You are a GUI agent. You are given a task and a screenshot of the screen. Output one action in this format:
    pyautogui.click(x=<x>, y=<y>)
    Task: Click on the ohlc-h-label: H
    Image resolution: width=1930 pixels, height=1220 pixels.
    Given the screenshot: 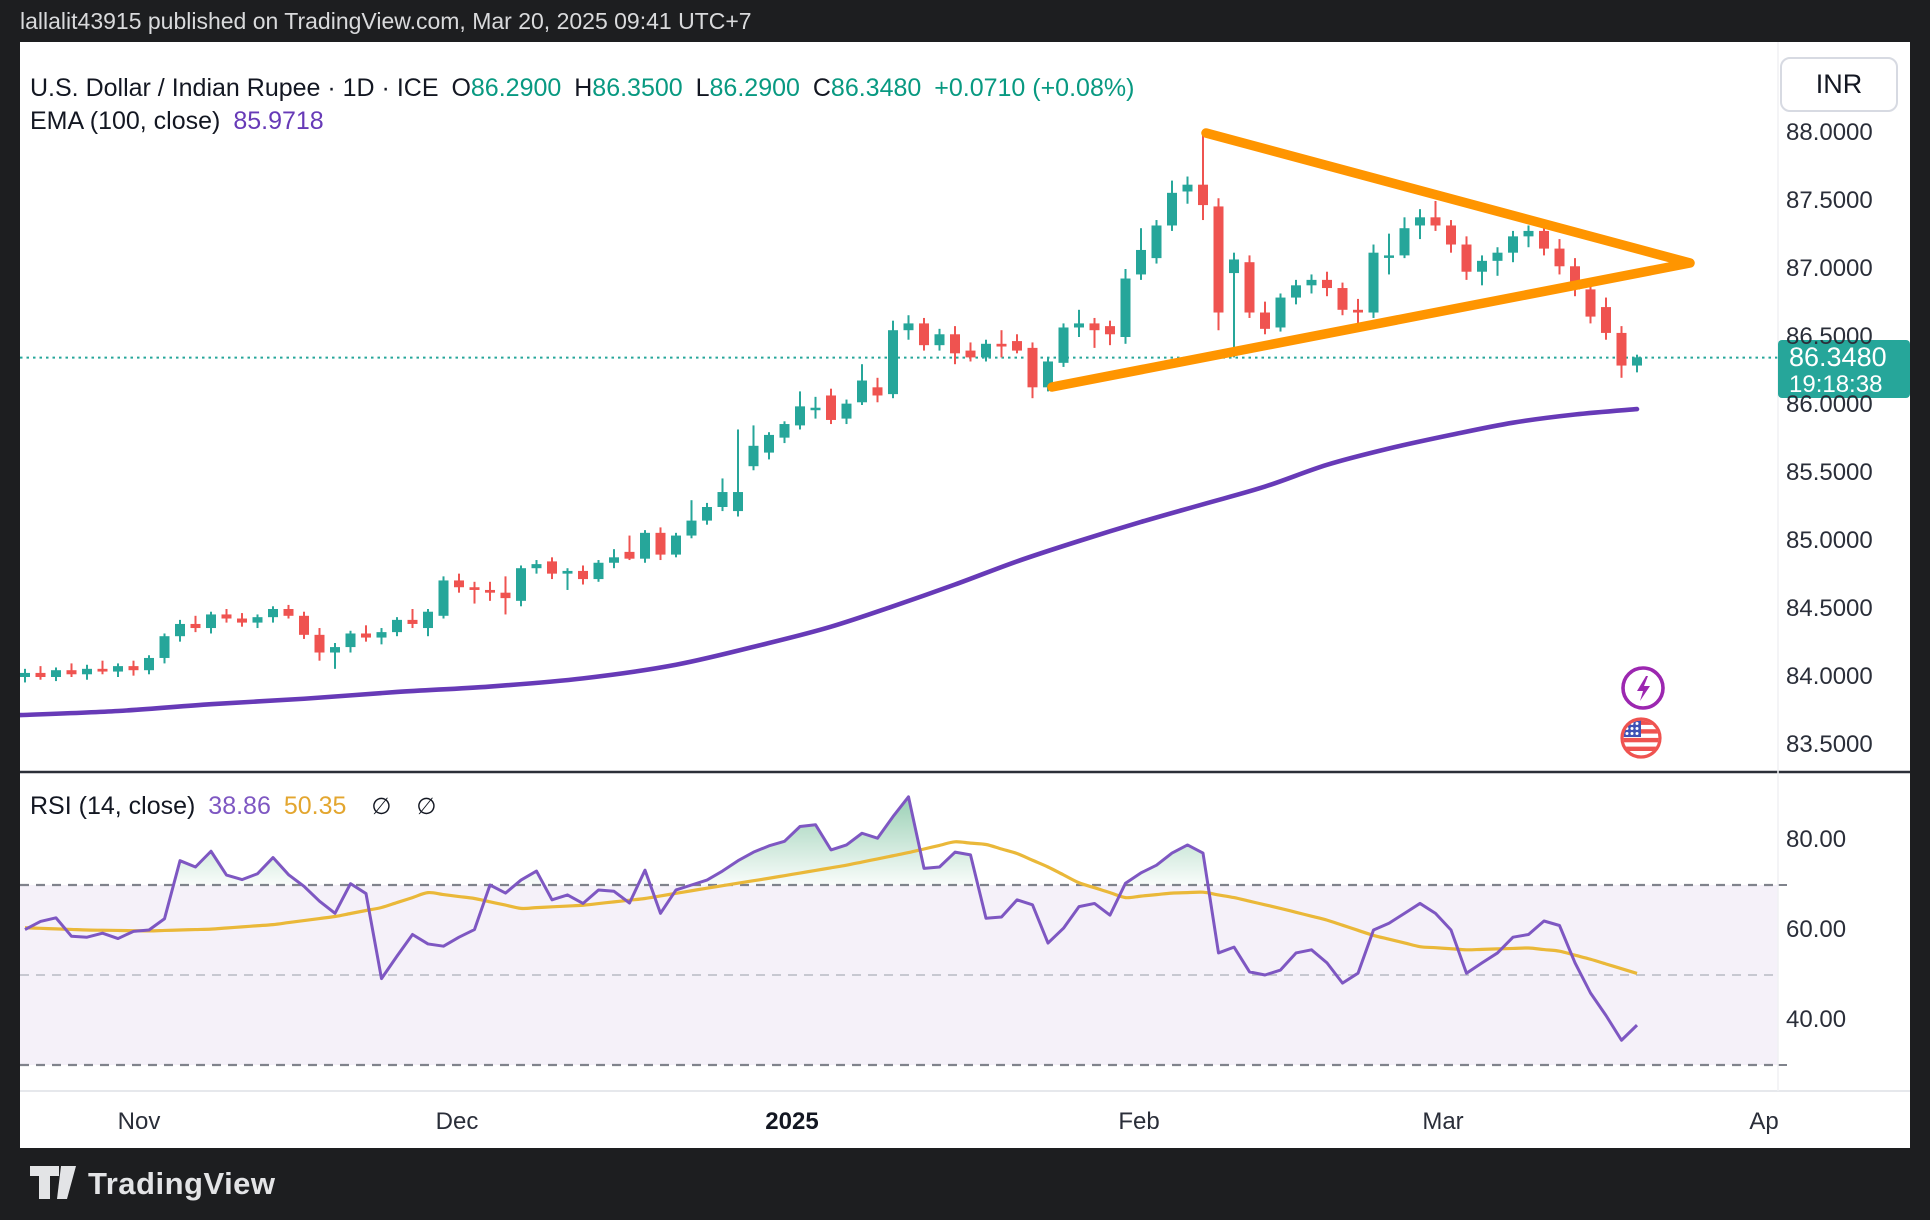 What is the action you would take?
    pyautogui.click(x=583, y=88)
    